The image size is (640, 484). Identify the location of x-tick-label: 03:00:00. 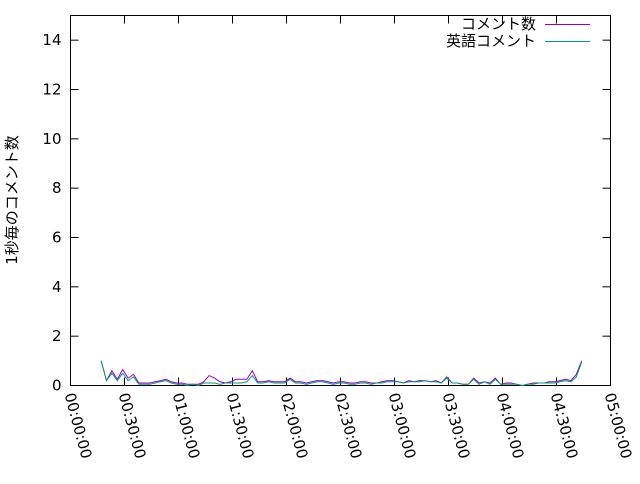
(402, 426).